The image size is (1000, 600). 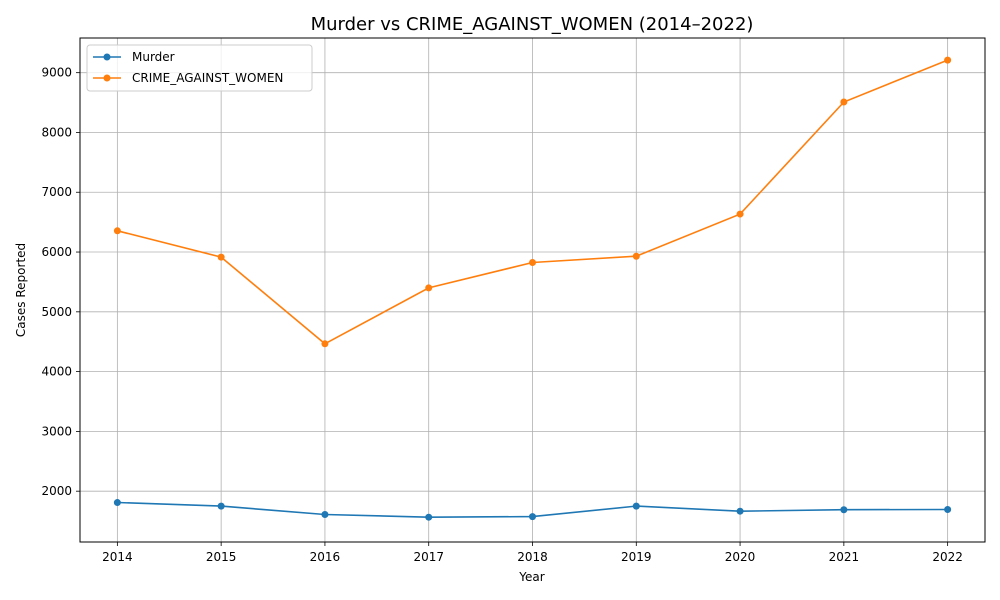 What do you see at coordinates (56, 252) in the screenshot?
I see `y-tick-label-6000: 6000` at bounding box center [56, 252].